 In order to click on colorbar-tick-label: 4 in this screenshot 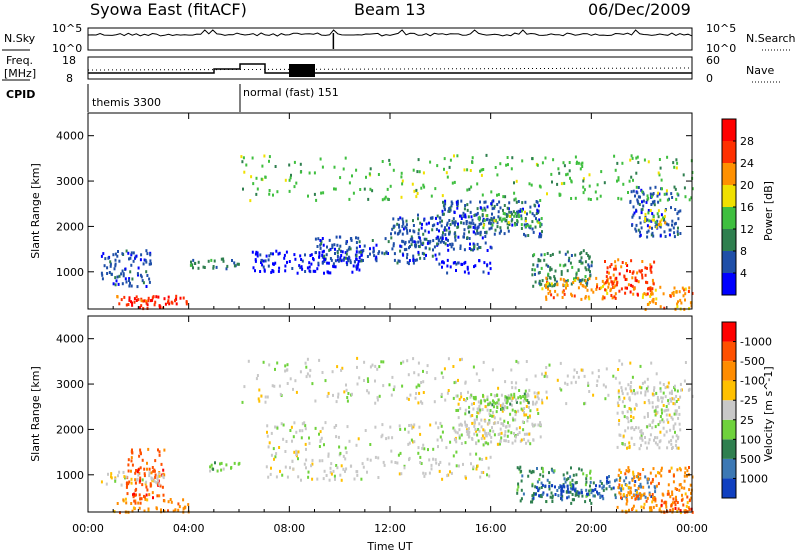, I will do `click(743, 273)`.